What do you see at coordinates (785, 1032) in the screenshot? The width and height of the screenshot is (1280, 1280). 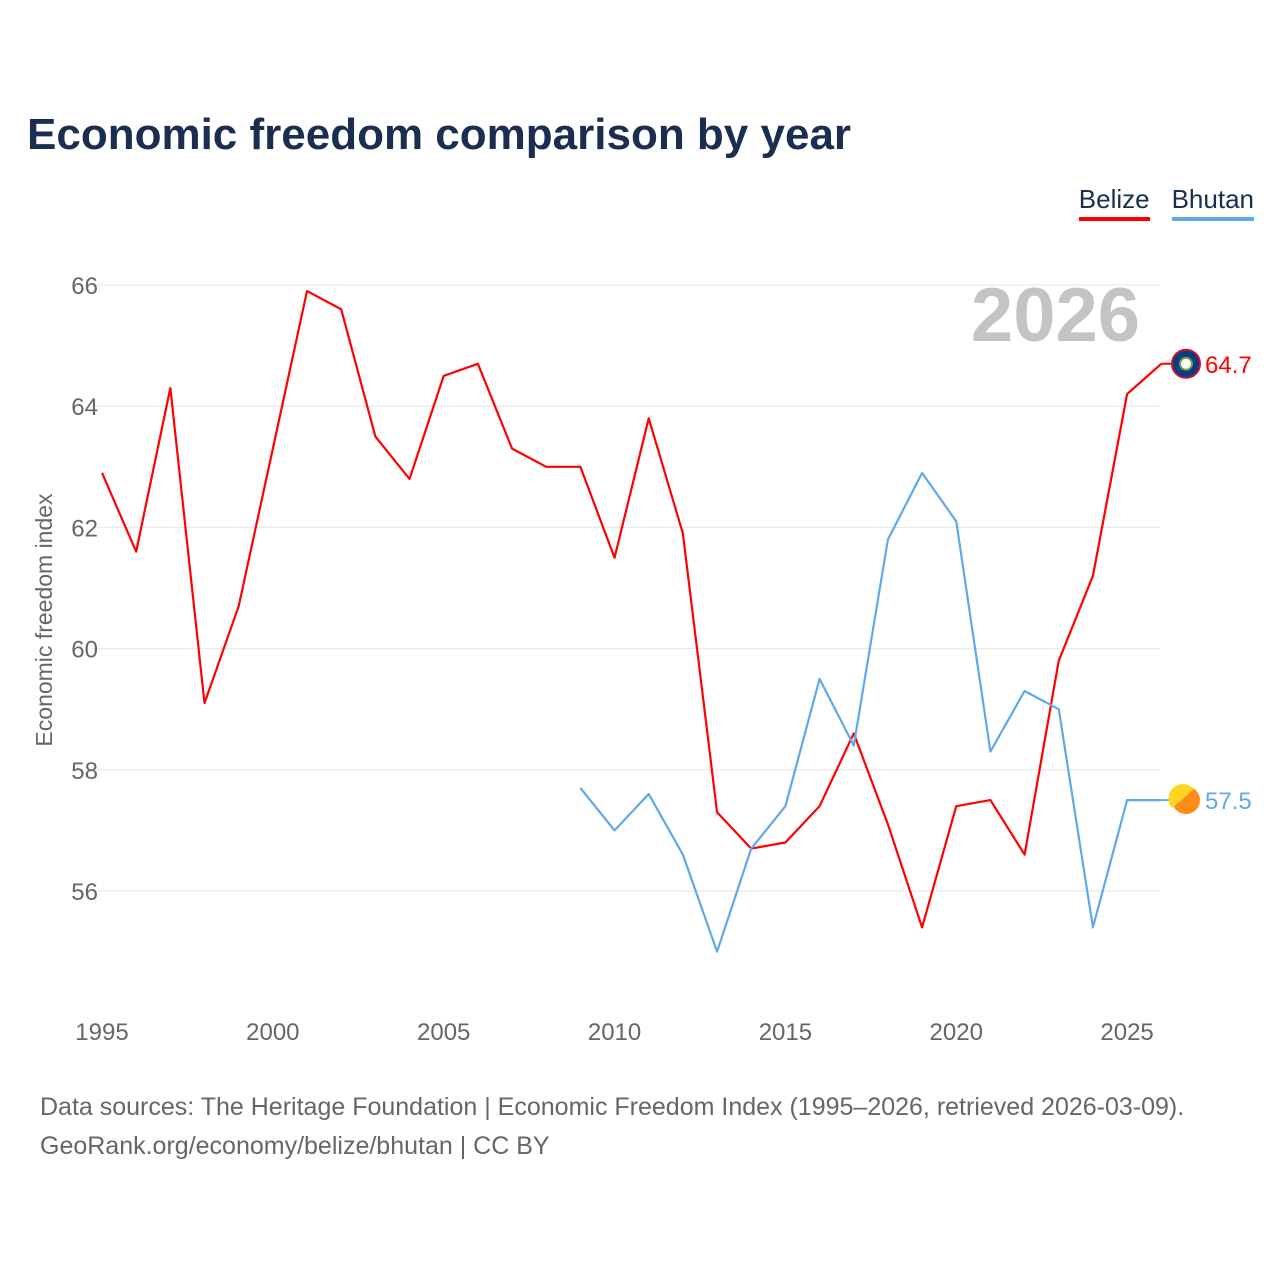 I see `x-tick-label: 2015` at bounding box center [785, 1032].